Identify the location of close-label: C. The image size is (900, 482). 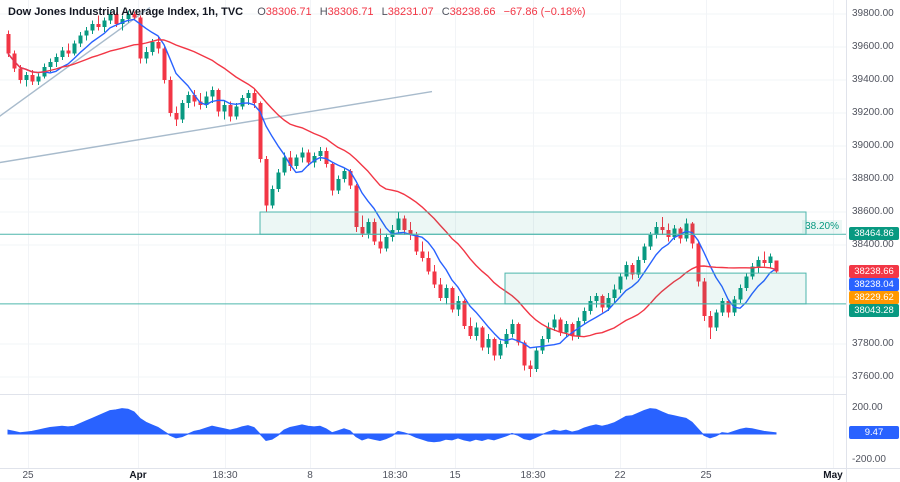
(445, 12).